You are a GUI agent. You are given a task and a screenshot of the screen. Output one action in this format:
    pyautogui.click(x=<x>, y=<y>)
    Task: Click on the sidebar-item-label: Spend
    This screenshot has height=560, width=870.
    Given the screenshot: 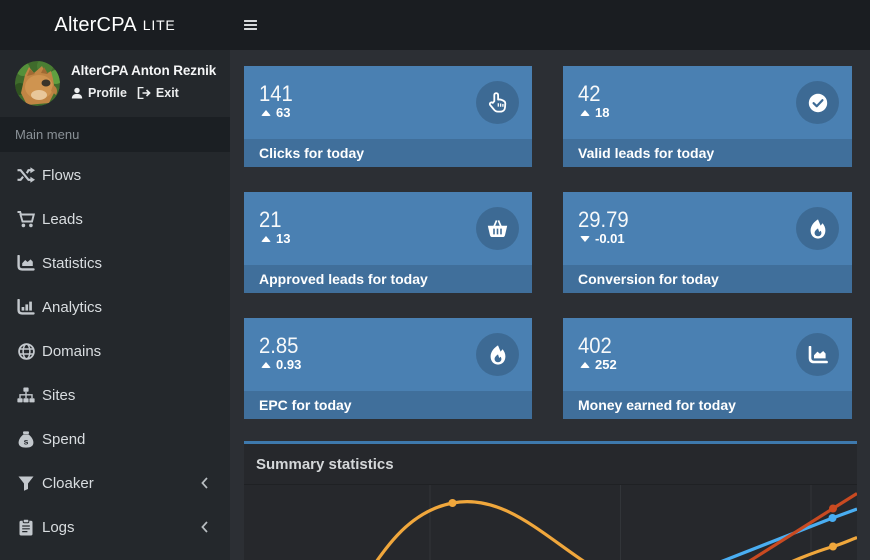 What is the action you would take?
    pyautogui.click(x=64, y=439)
    